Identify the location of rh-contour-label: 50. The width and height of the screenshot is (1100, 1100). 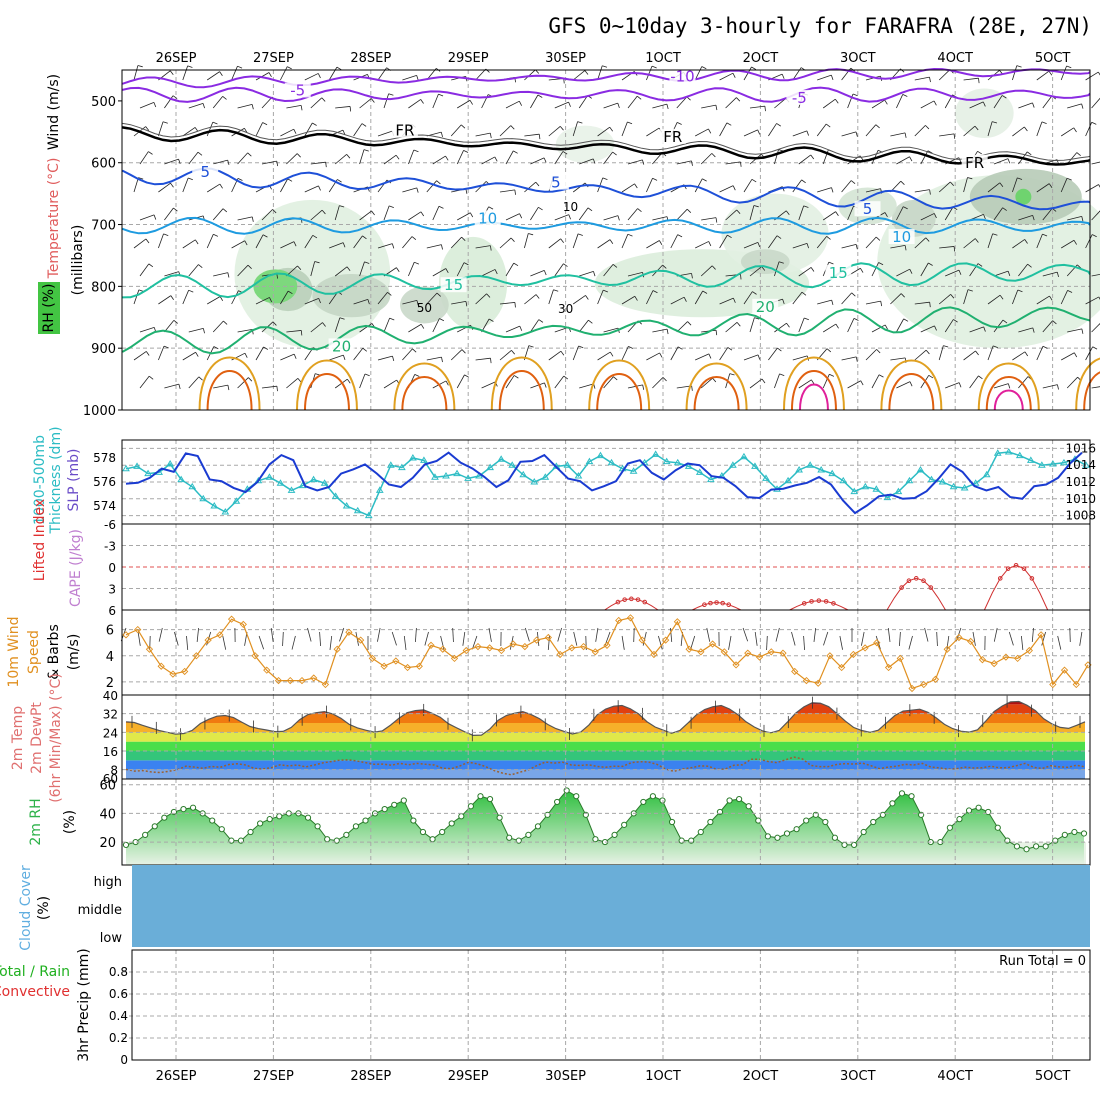
(424, 308).